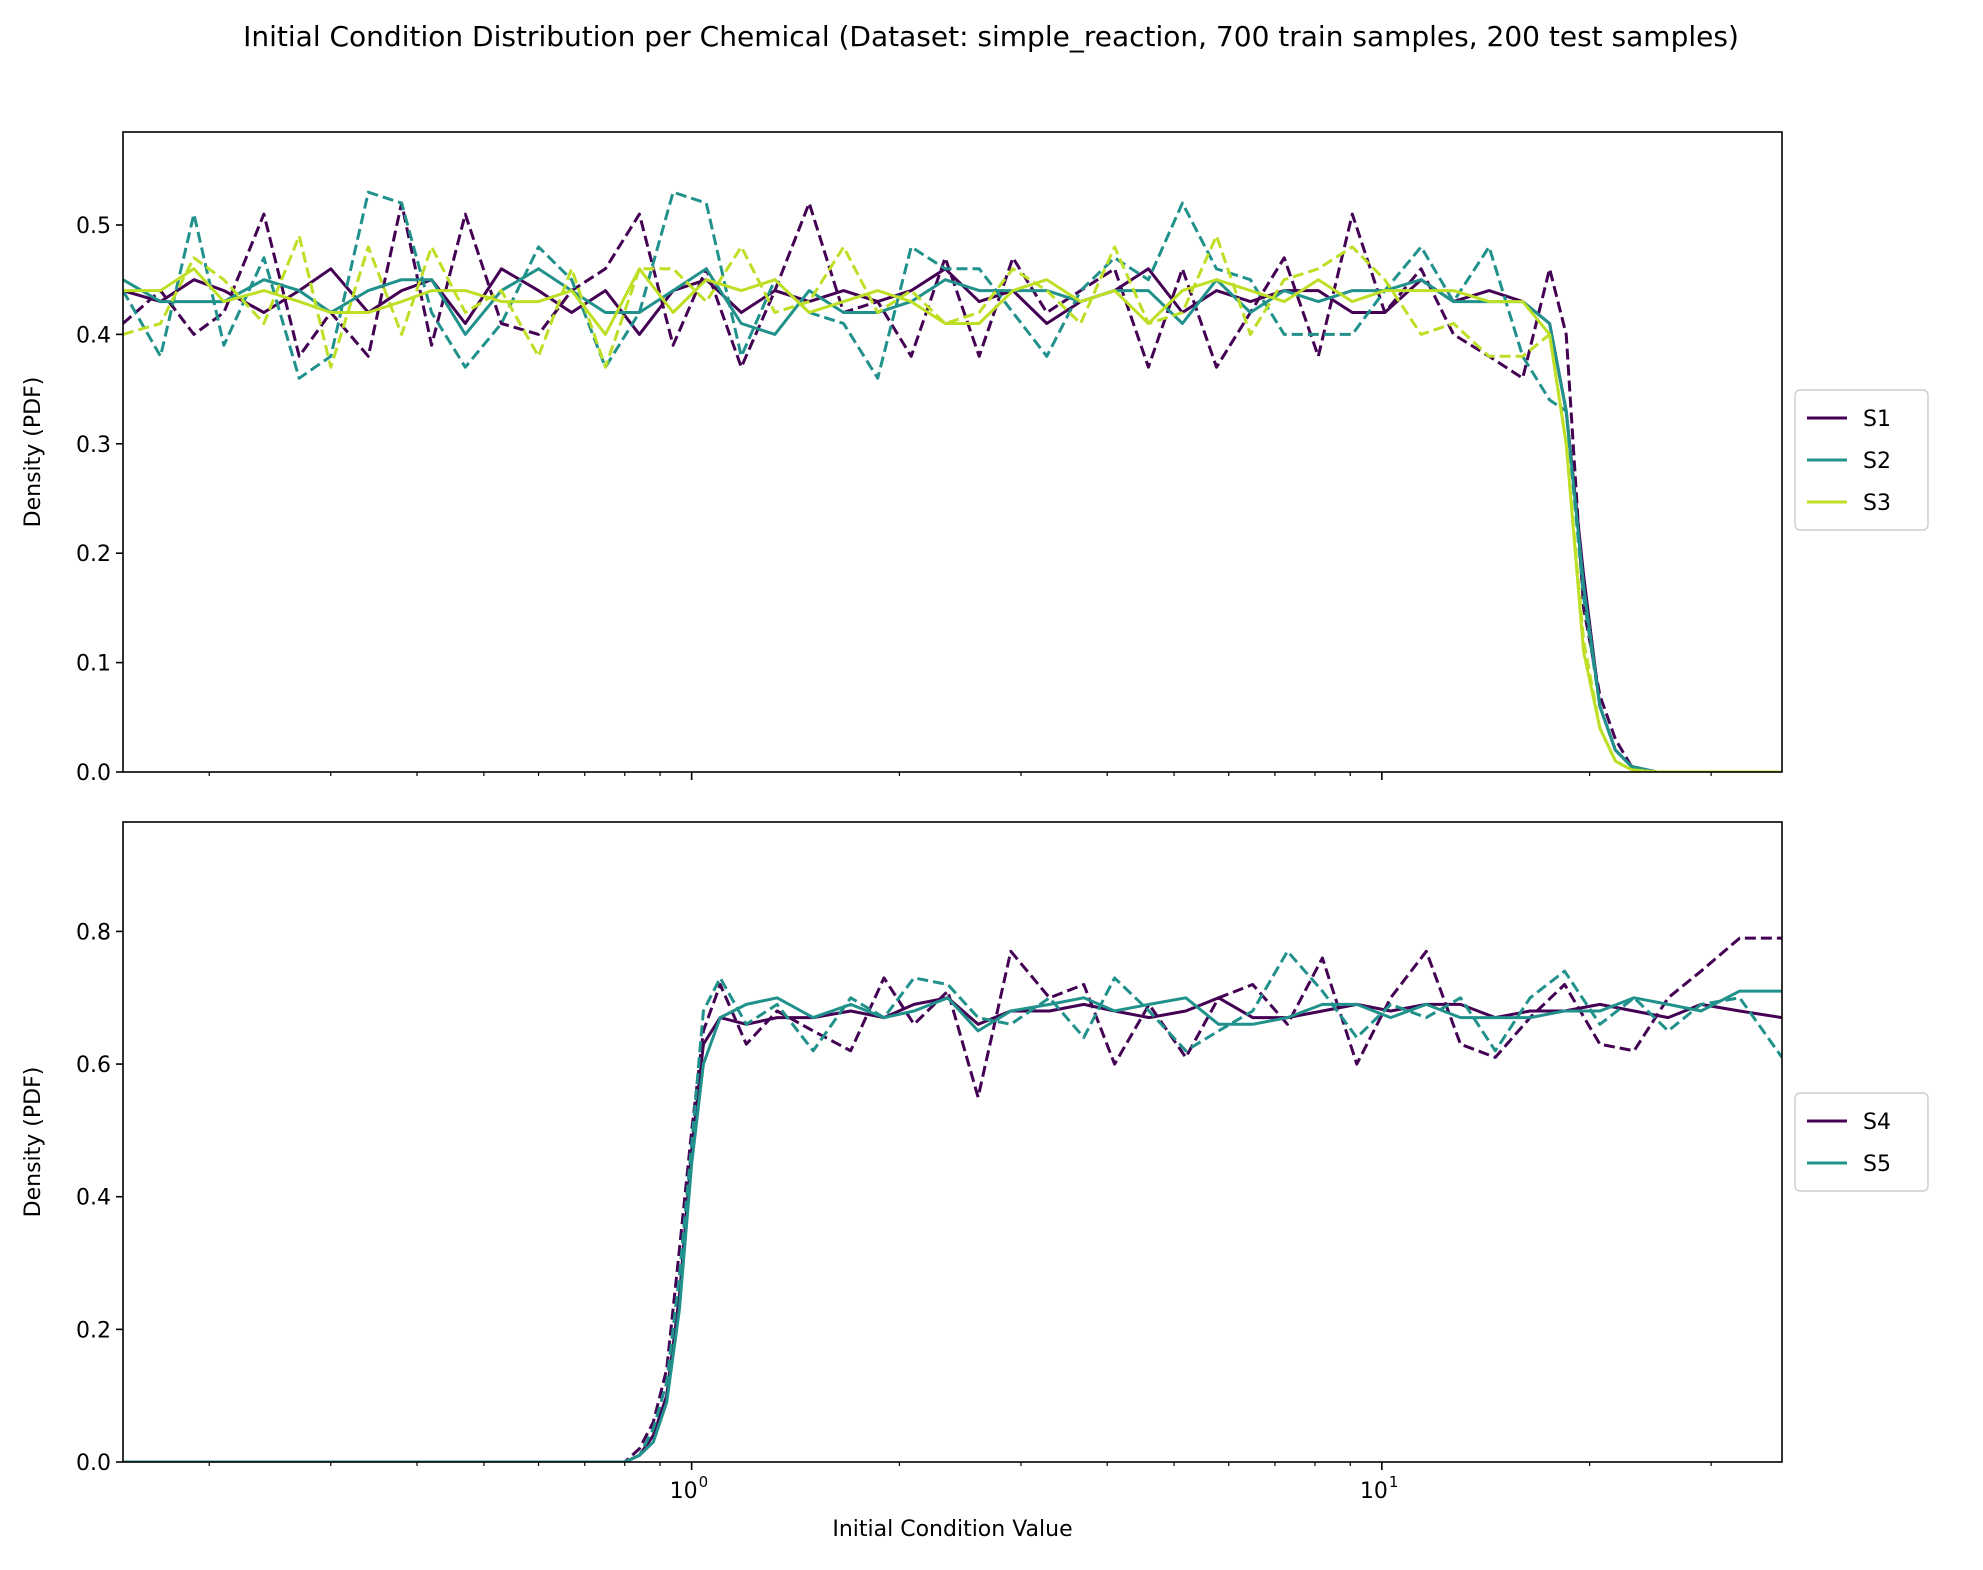 The image size is (1983, 1570). Describe the element at coordinates (93, 1065) in the screenshot. I see `y-tick-label: 0.6` at that location.